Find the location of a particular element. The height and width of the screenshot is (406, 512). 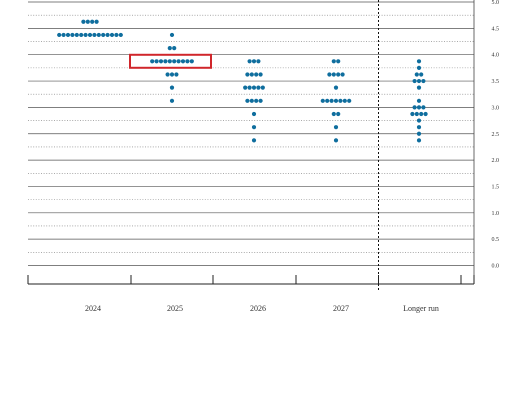

y-tick-label: 0.0 is located at coordinates (496, 267).